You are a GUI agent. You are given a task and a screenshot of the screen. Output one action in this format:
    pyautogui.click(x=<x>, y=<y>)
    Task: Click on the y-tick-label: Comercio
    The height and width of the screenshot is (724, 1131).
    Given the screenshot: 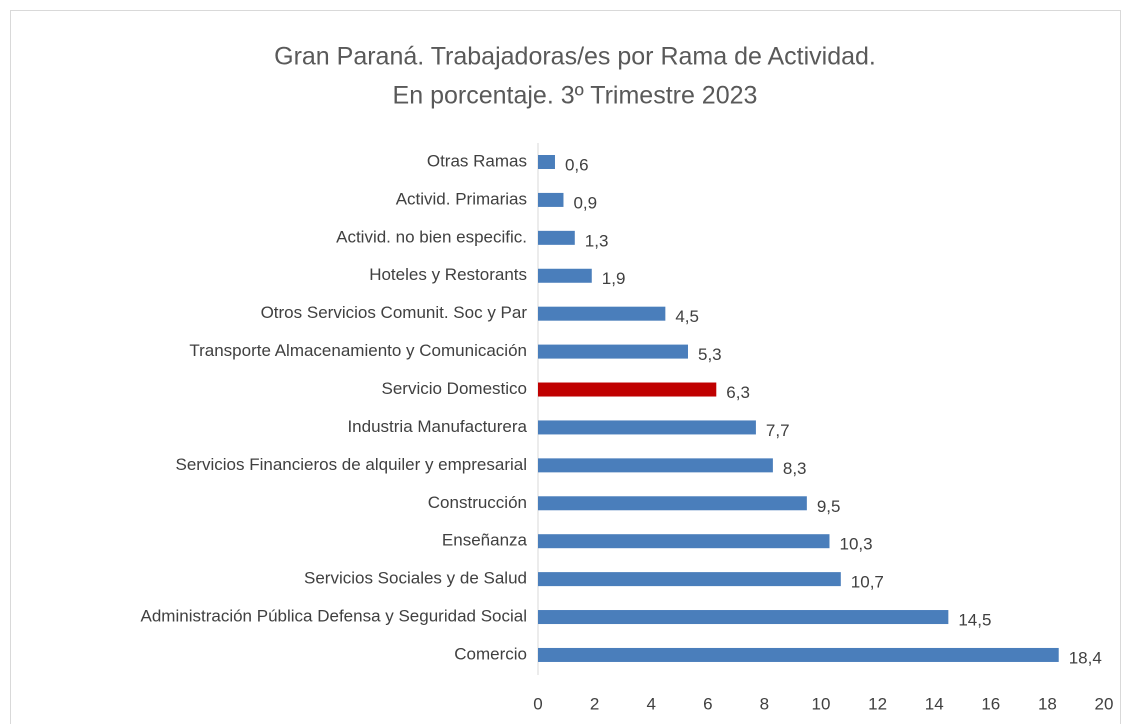 What is the action you would take?
    pyautogui.click(x=490, y=653)
    